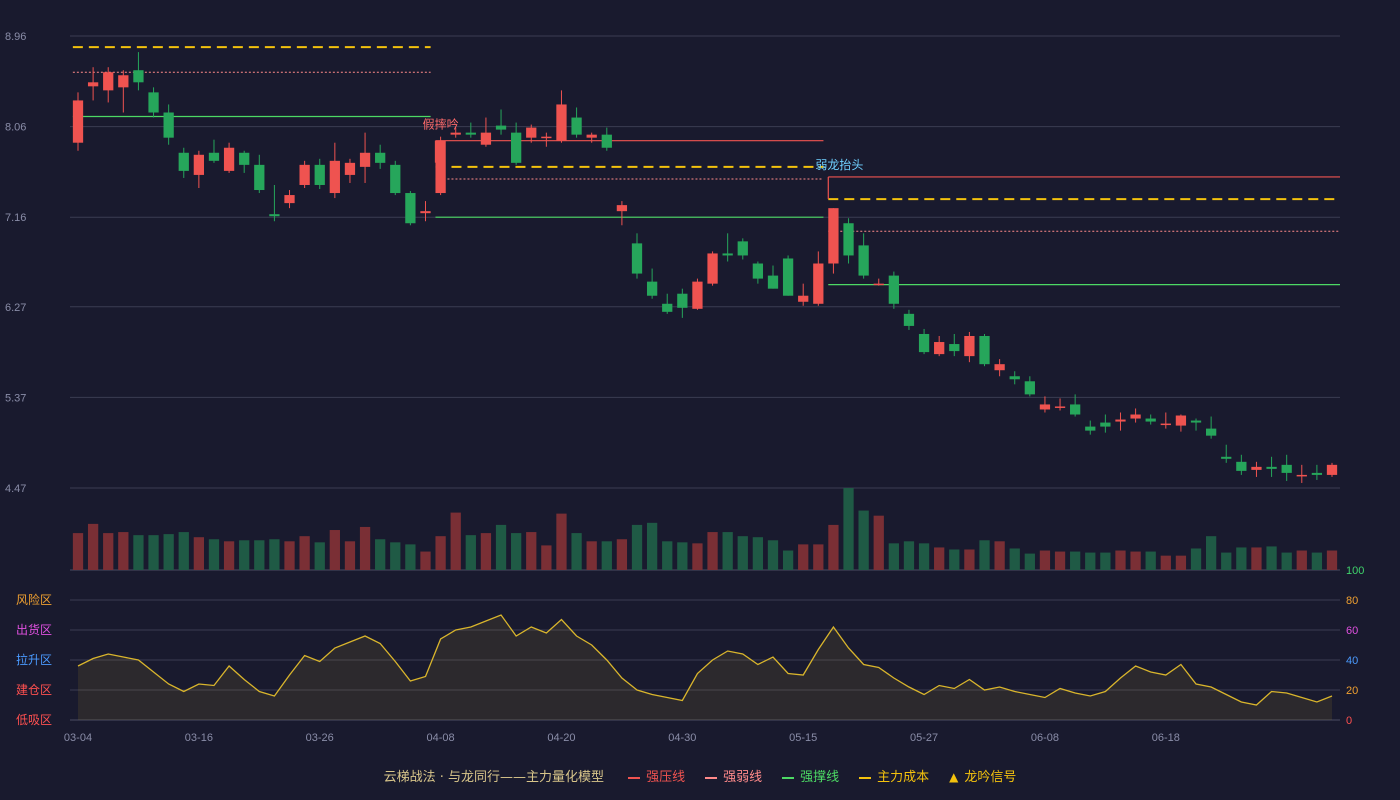 The height and width of the screenshot is (800, 1400). I want to click on osc-zone-label: 建仓区, so click(34, 690).